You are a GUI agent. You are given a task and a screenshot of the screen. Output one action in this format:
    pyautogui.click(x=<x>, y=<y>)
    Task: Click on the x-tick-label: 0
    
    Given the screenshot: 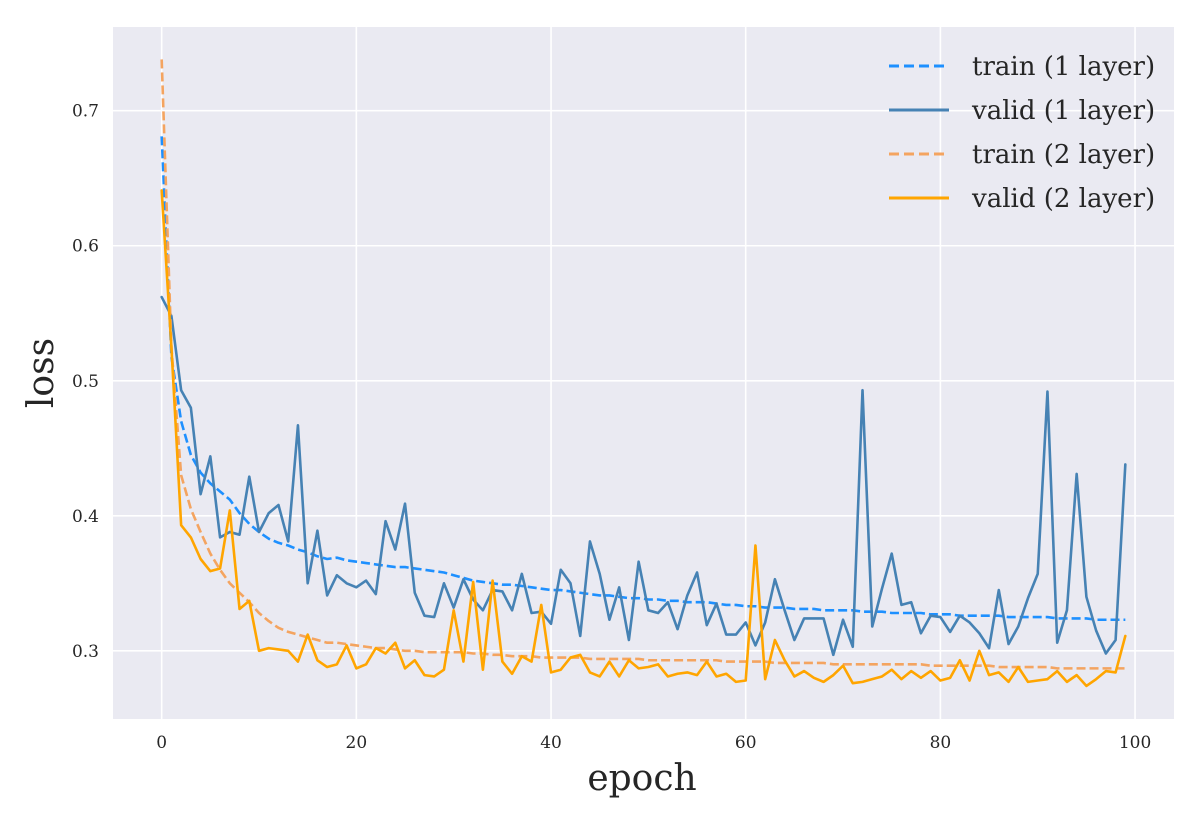 What is the action you would take?
    pyautogui.click(x=161, y=743)
    